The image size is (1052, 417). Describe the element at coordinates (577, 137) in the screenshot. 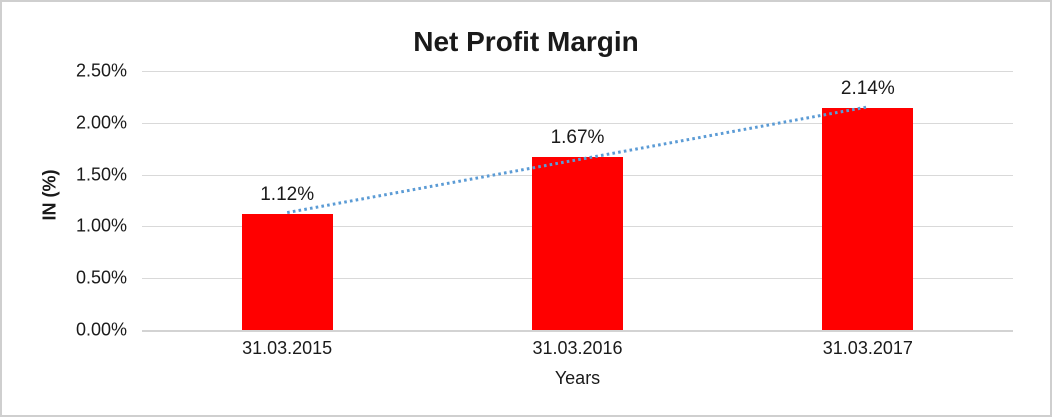

I see `data-label: 1.67%` at that location.